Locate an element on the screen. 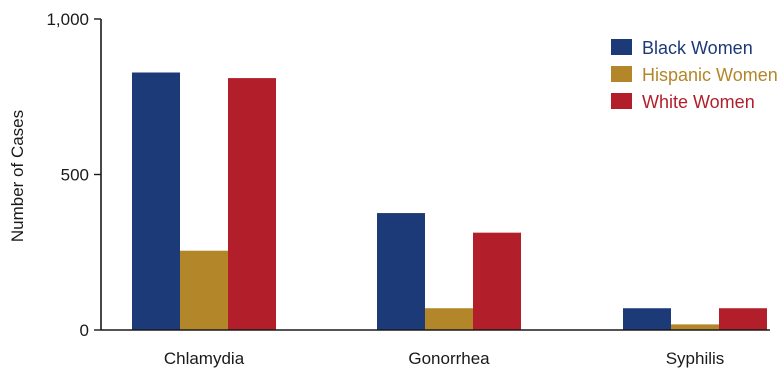  legend-label: Hispanic Women is located at coordinates (710, 75).